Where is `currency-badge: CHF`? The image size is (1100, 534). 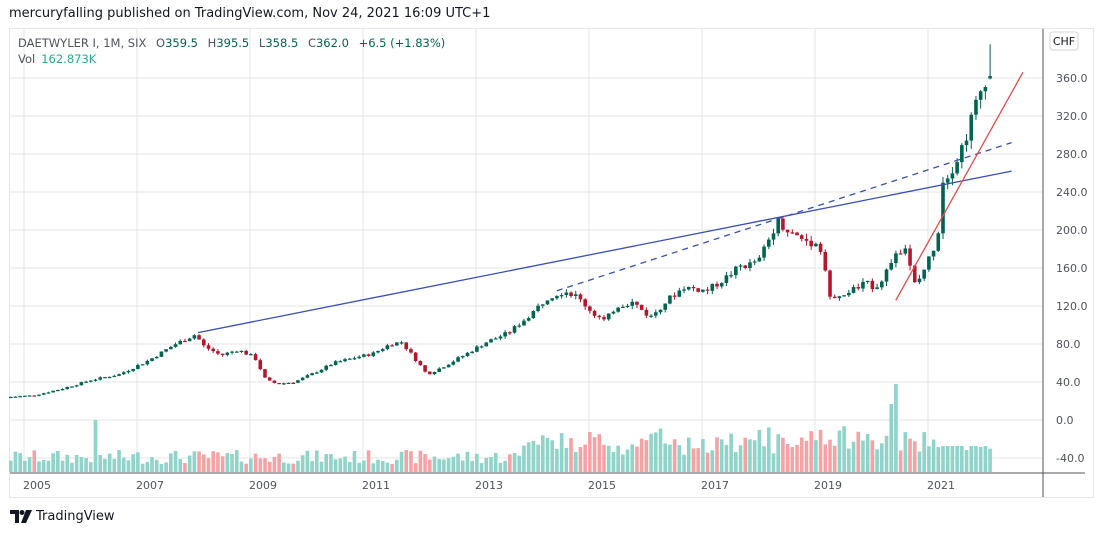
currency-badge: CHF is located at coordinates (1064, 41).